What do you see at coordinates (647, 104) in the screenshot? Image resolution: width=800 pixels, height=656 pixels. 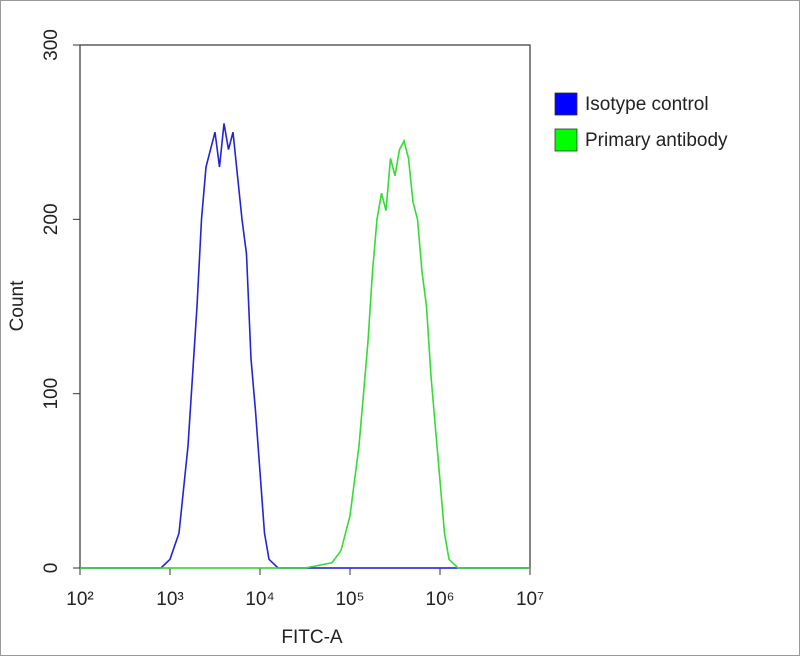 I see `legend-label: Isotype control` at bounding box center [647, 104].